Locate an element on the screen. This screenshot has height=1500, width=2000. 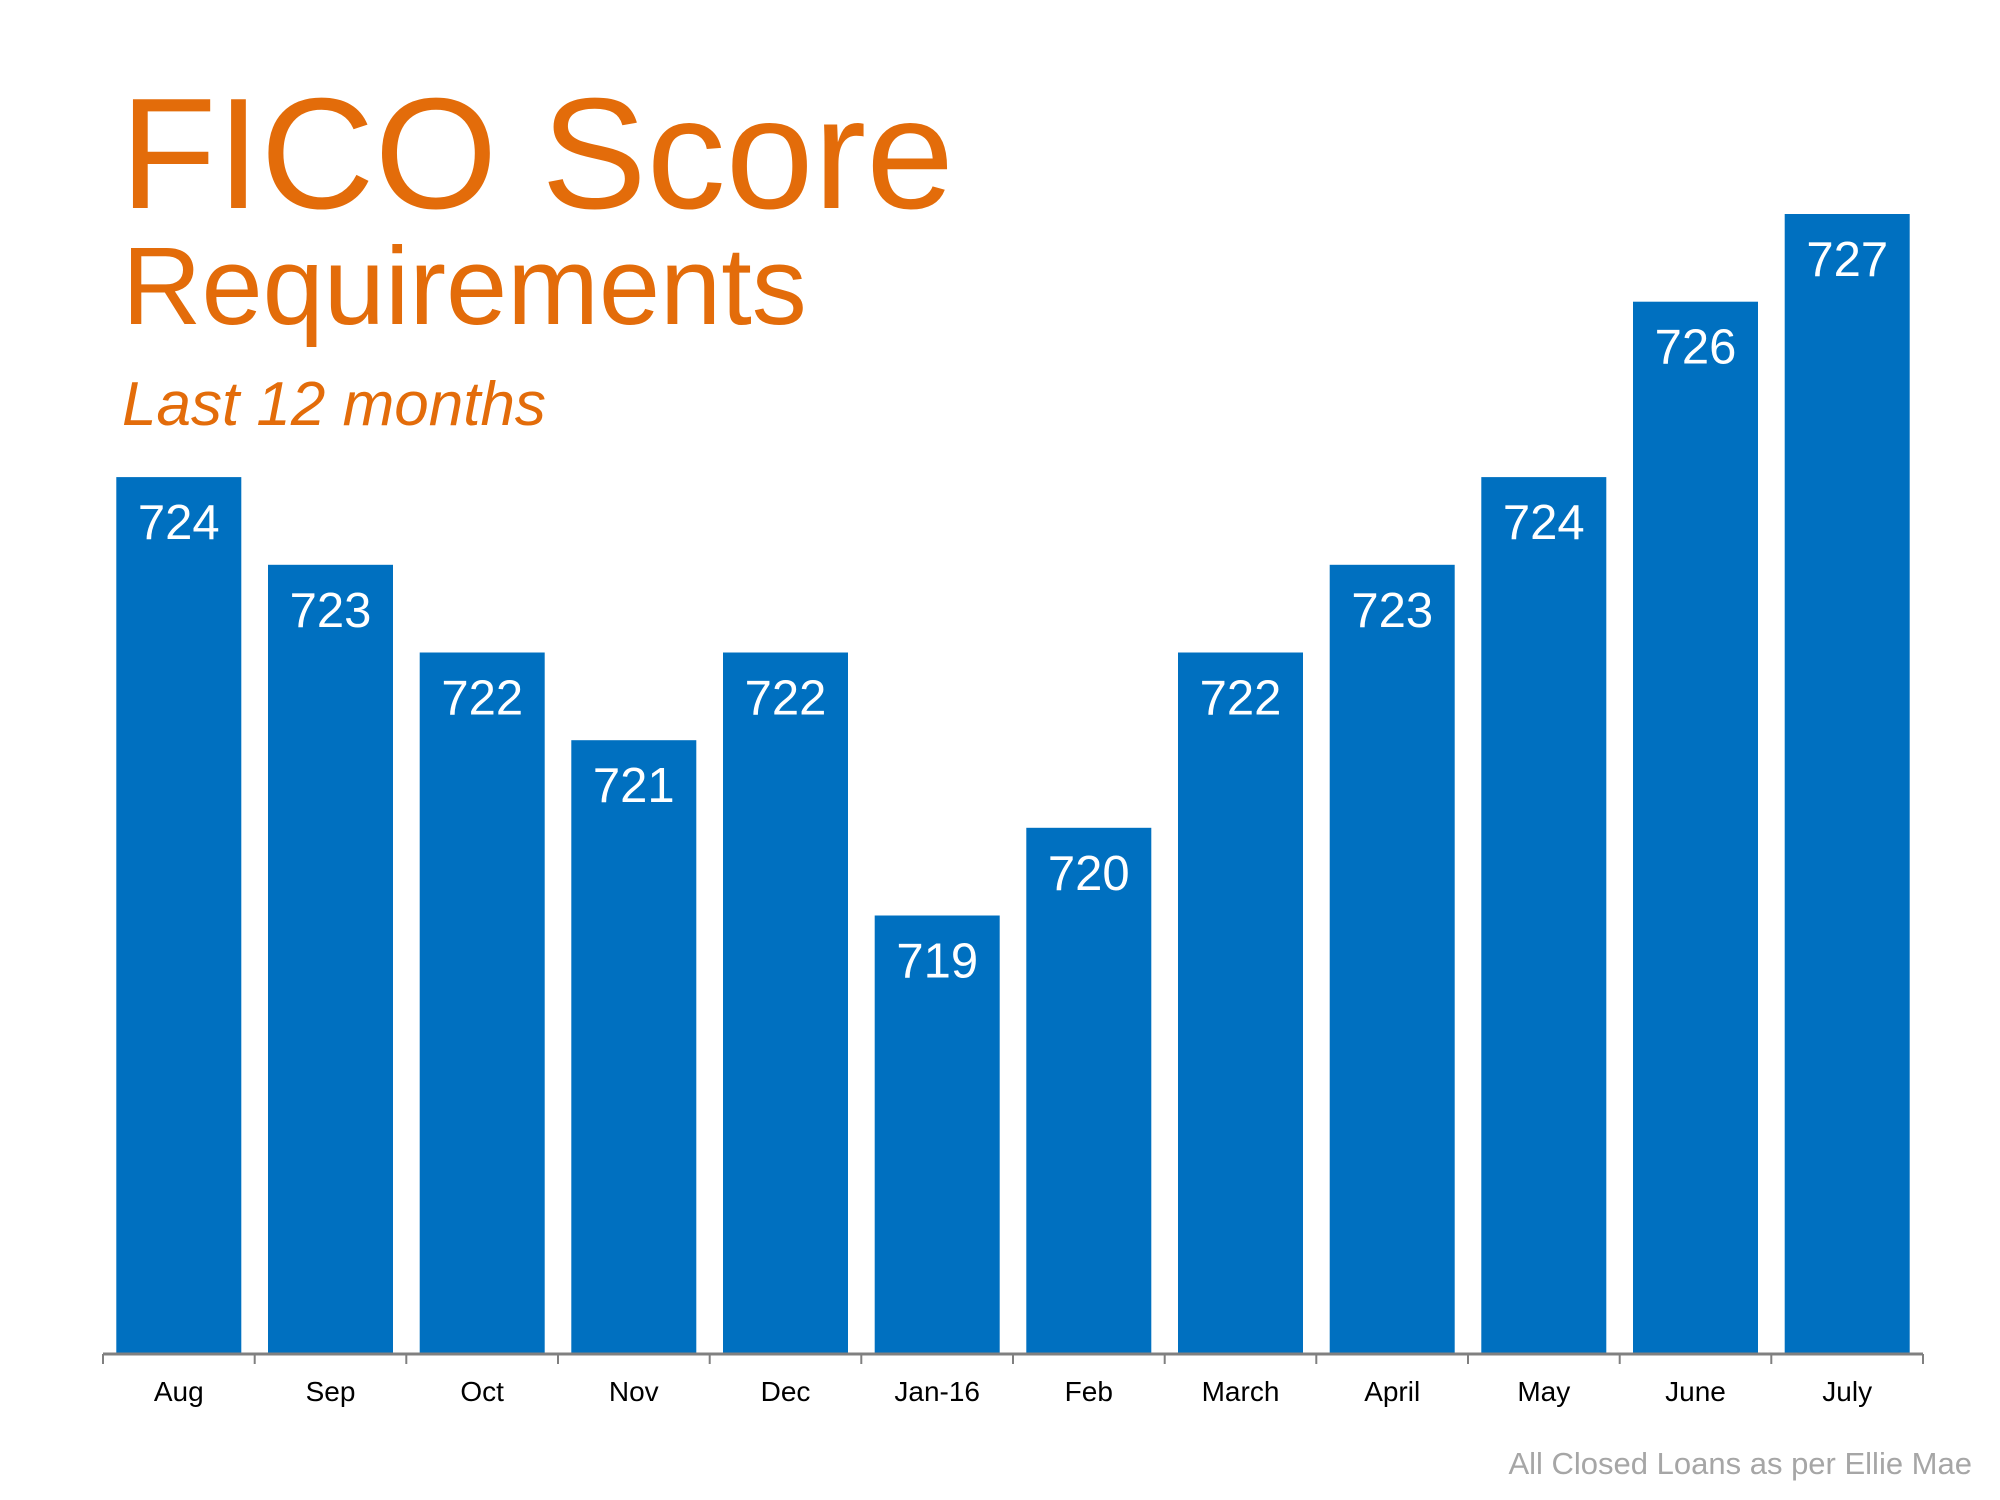
data-label-april: 723 is located at coordinates (1392, 611).